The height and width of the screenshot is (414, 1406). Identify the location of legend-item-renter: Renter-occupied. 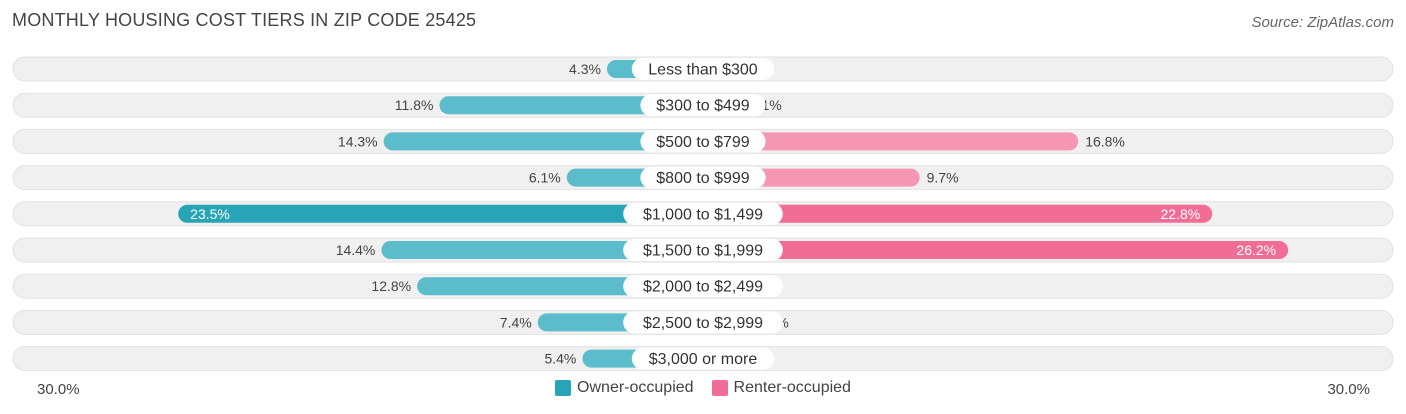
(781, 388).